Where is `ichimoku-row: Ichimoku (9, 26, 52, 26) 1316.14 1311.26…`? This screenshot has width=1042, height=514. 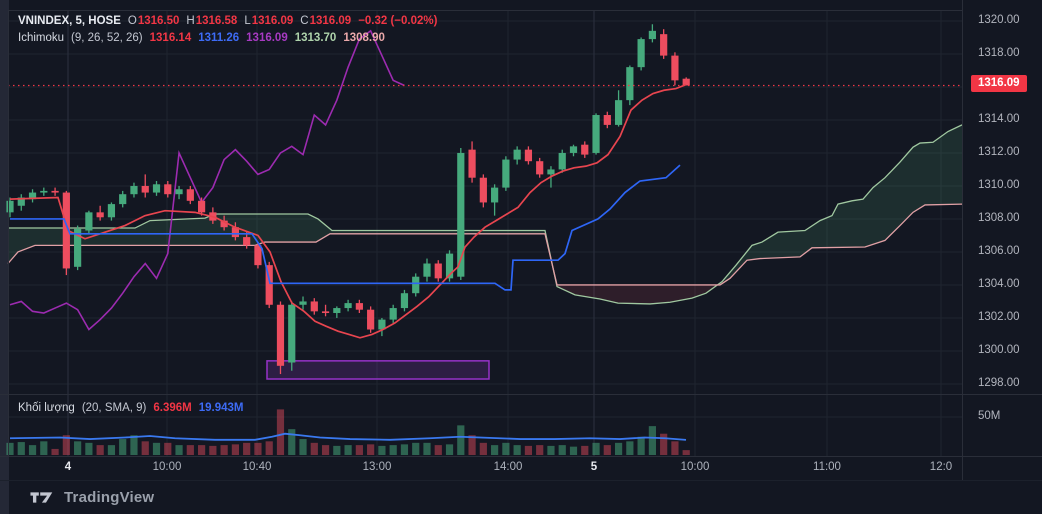
ichimoku-row: Ichimoku (9, 26, 52, 26) 1316.14 1311.26… is located at coordinates (227, 38).